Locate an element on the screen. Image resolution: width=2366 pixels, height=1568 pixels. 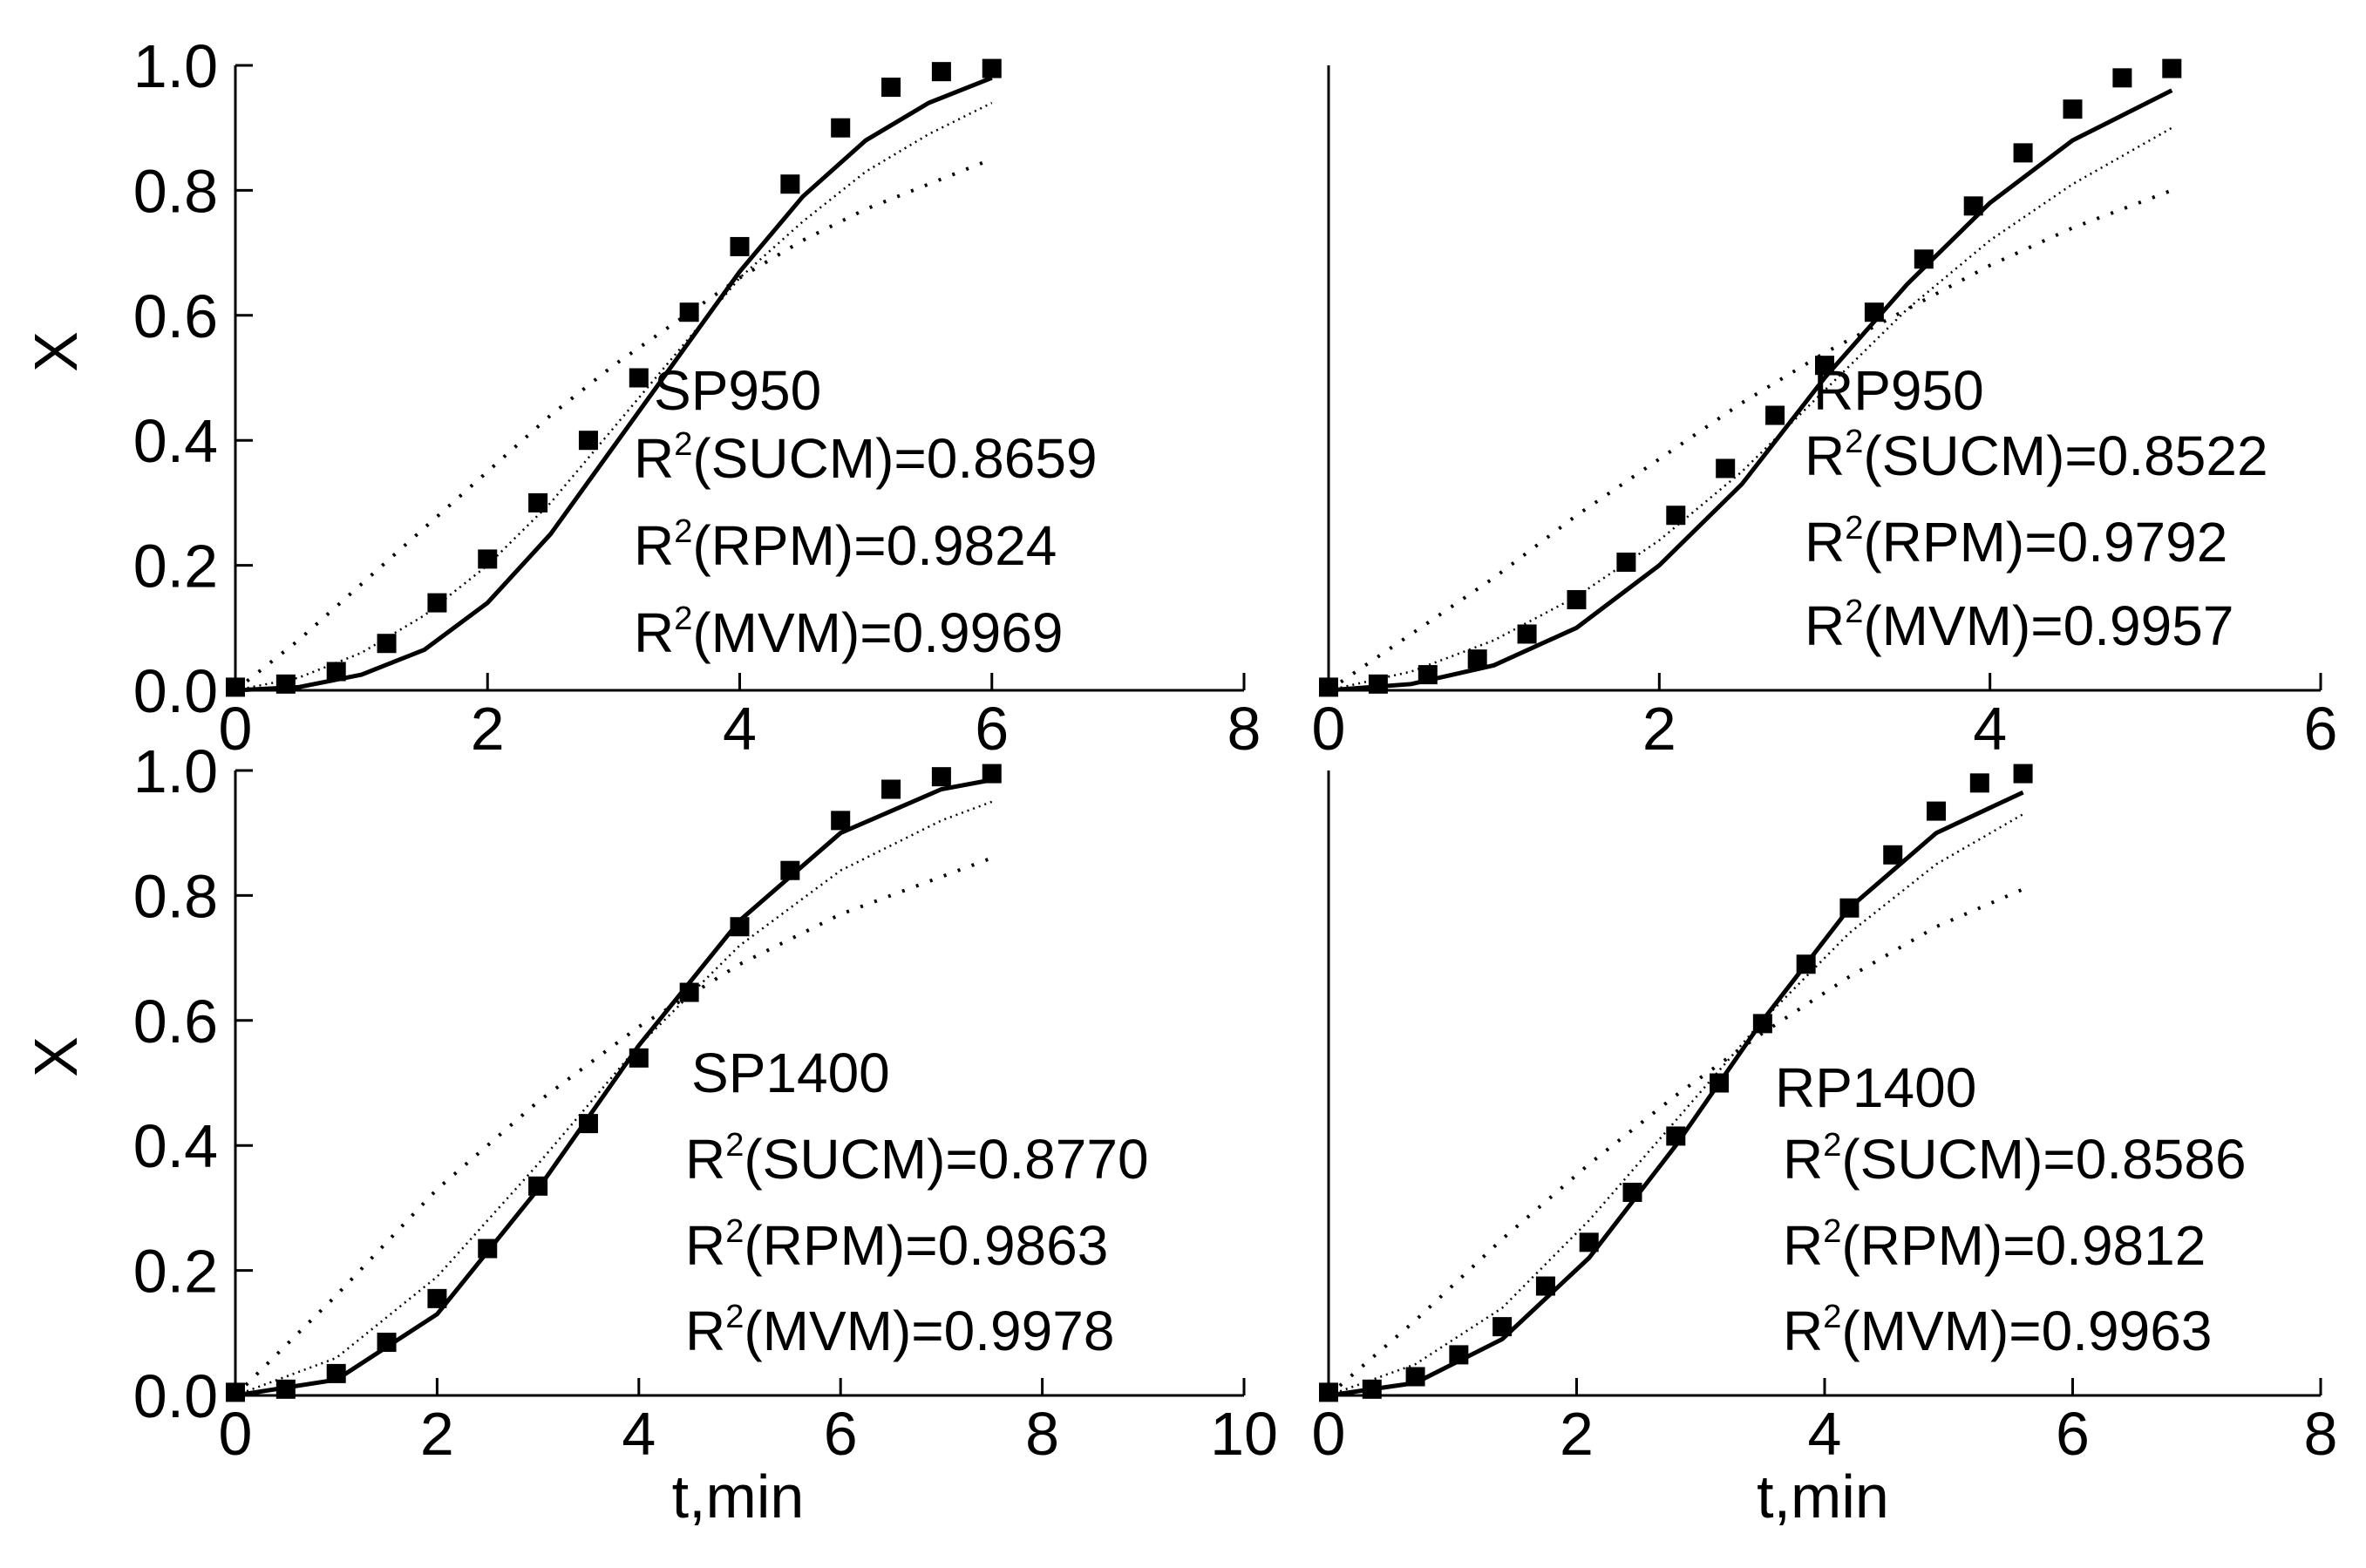
fit-statistic: R2(SUCM)=0.8770 is located at coordinates (917, 1159).